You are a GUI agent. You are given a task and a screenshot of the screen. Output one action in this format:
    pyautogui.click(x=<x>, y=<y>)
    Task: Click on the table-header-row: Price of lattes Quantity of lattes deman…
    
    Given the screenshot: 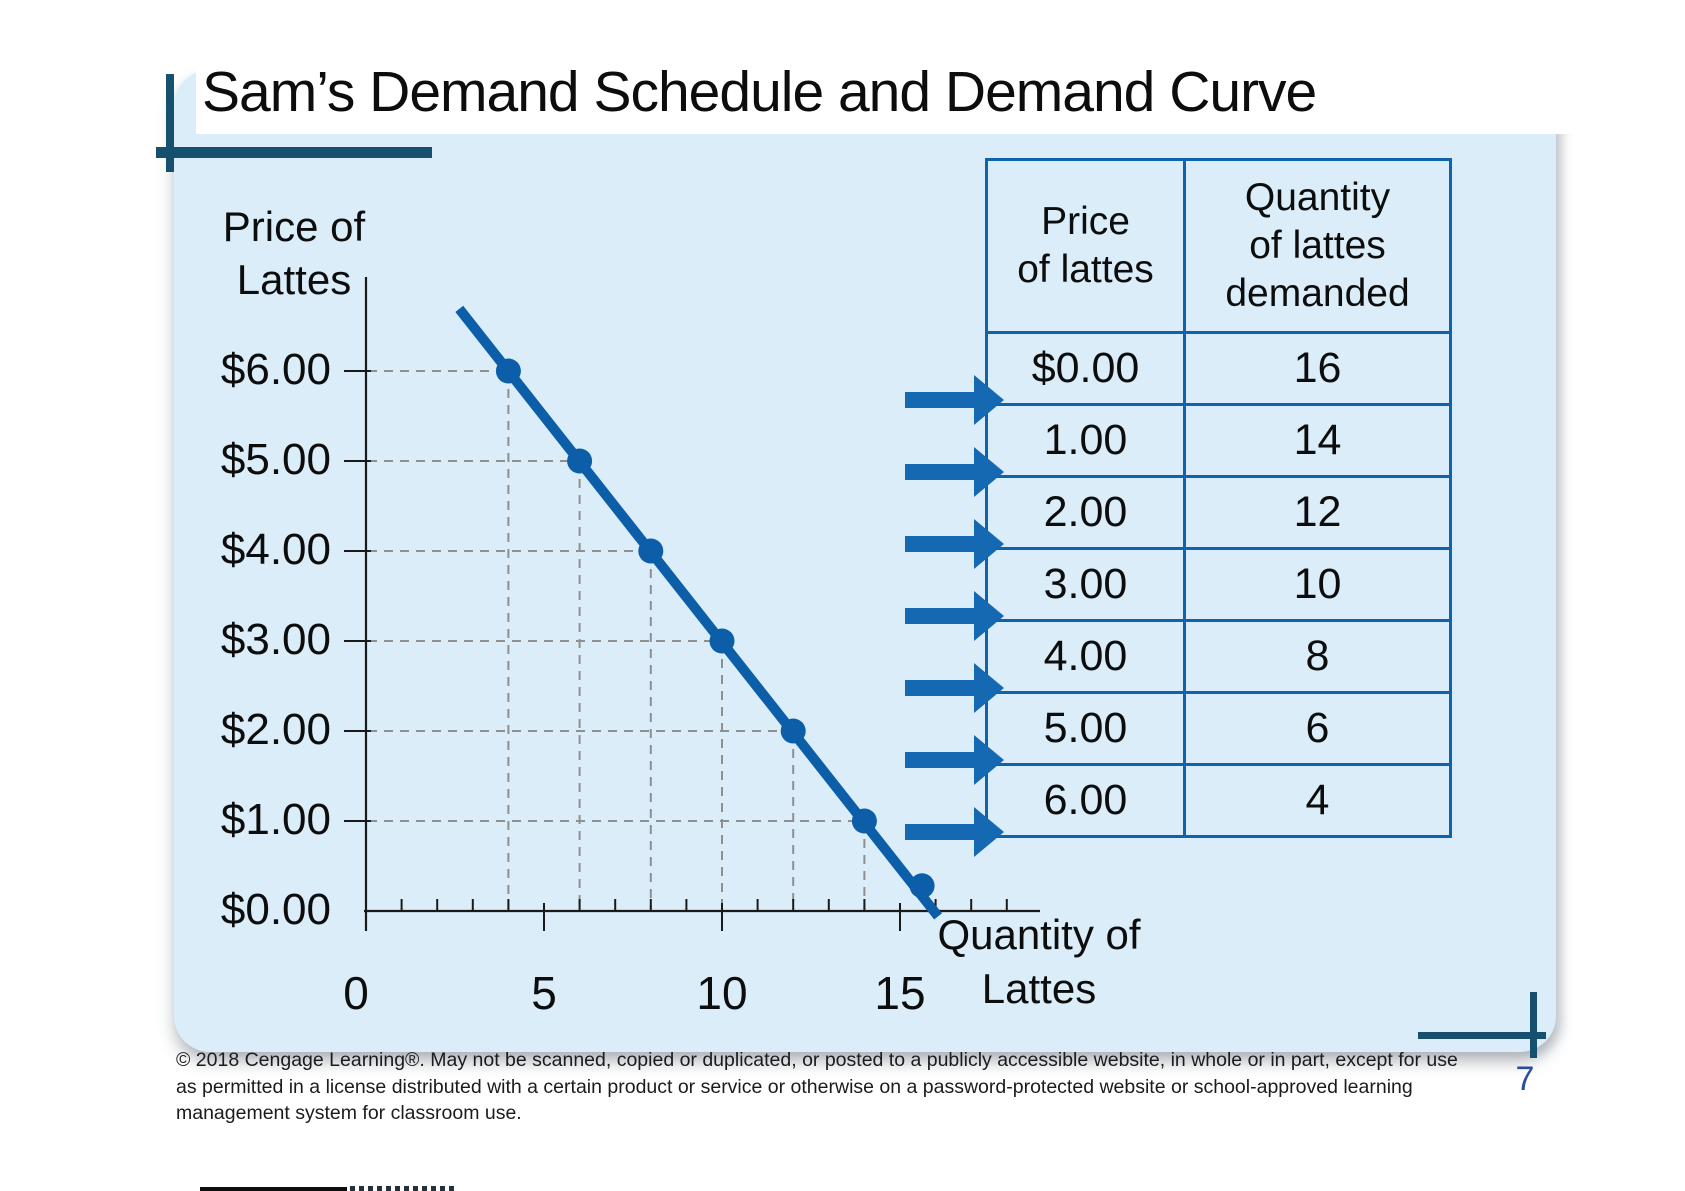 What is the action you would take?
    pyautogui.click(x=1218, y=246)
    